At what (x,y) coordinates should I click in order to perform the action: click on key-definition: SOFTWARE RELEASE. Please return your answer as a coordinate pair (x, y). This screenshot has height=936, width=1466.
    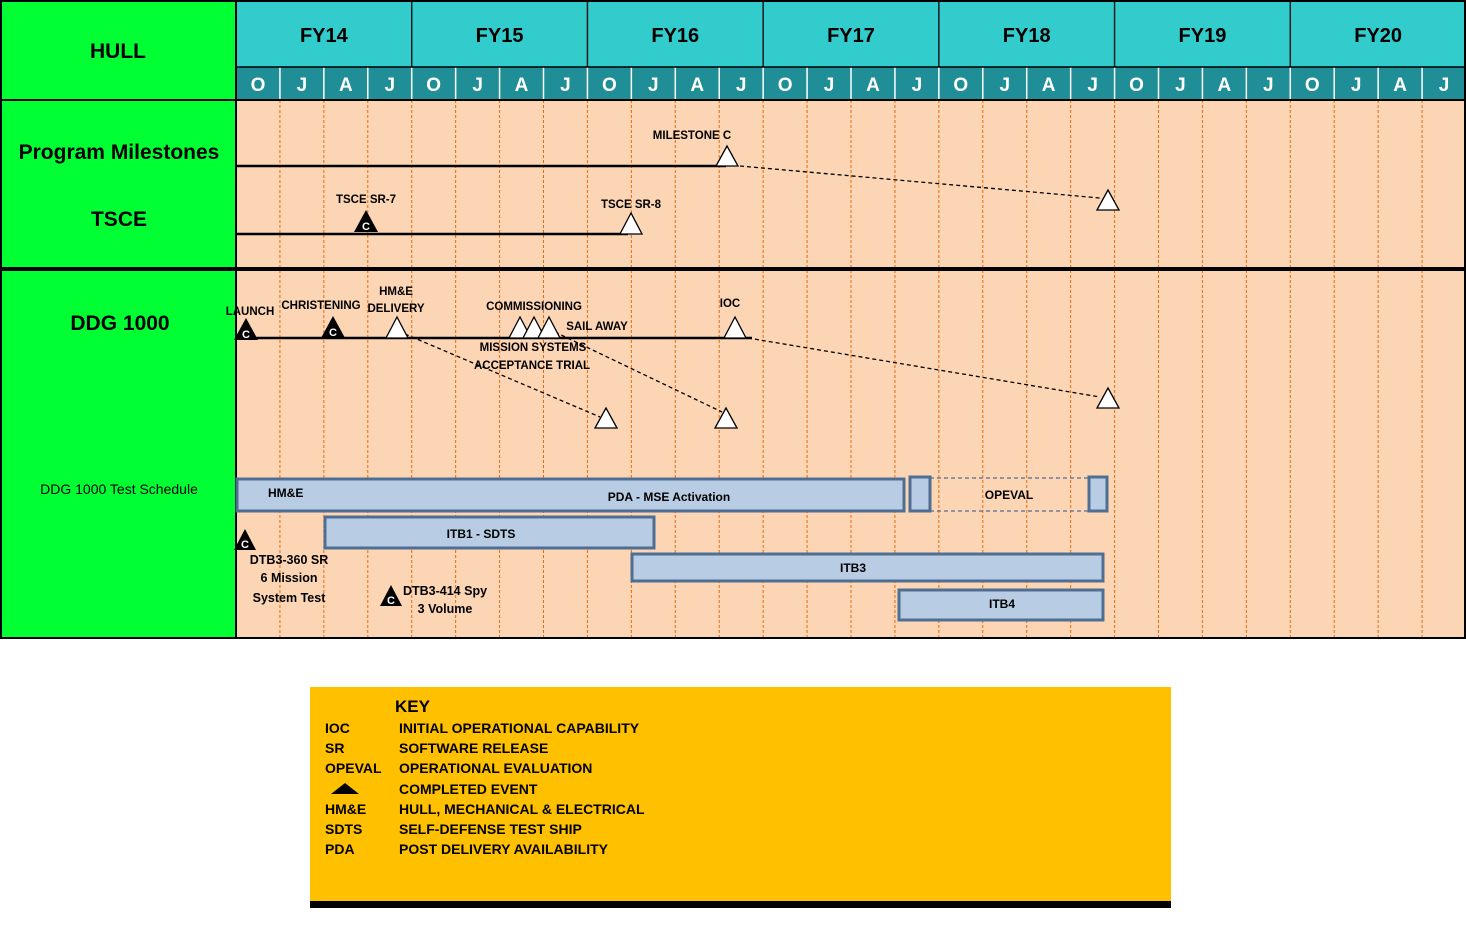
    Looking at the image, I should click on (474, 748).